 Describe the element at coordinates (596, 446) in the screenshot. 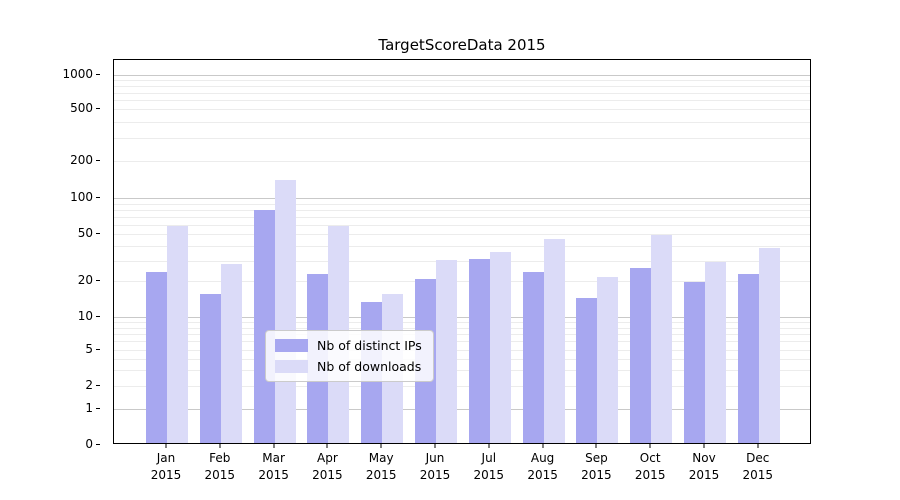

I see `x-tick-mark-sep` at that location.